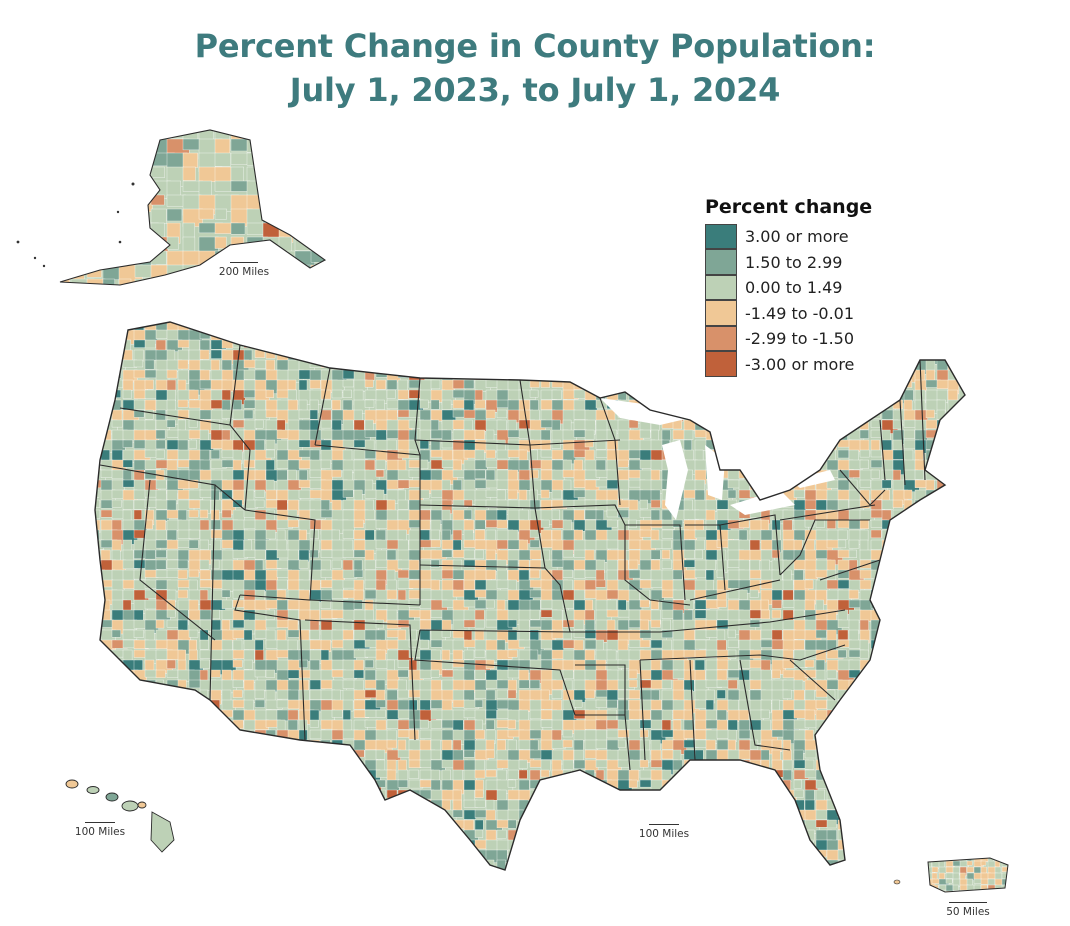 This screenshot has height=926, width=1070. Describe the element at coordinates (951, 875) in the screenshot. I see `puerto-rico-inset` at that location.